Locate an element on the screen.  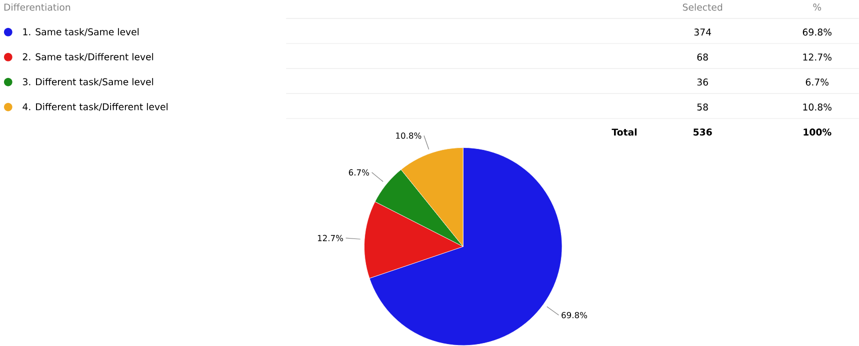
text: 536 is located at coordinates (703, 132).